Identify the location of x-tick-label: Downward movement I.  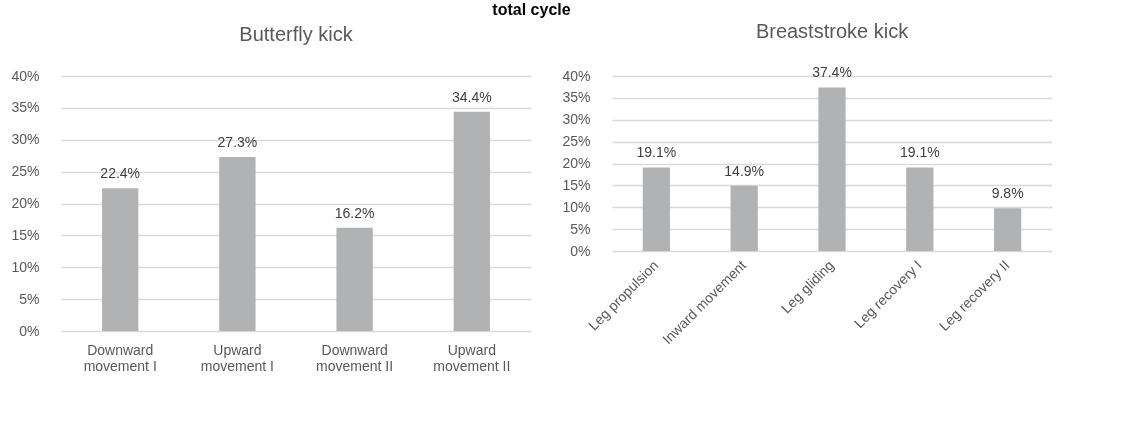
(120, 357).